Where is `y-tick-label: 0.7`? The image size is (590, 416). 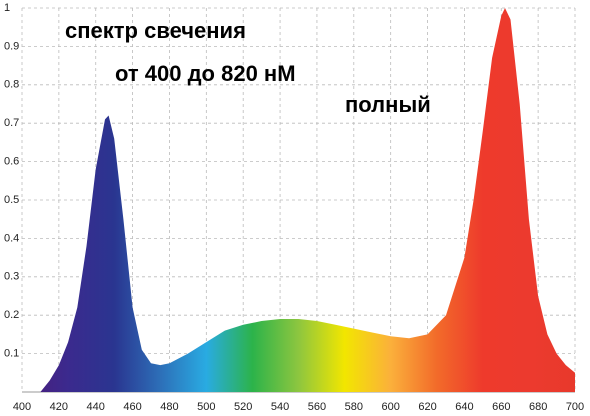 y-tick-label: 0.7 is located at coordinates (11, 123).